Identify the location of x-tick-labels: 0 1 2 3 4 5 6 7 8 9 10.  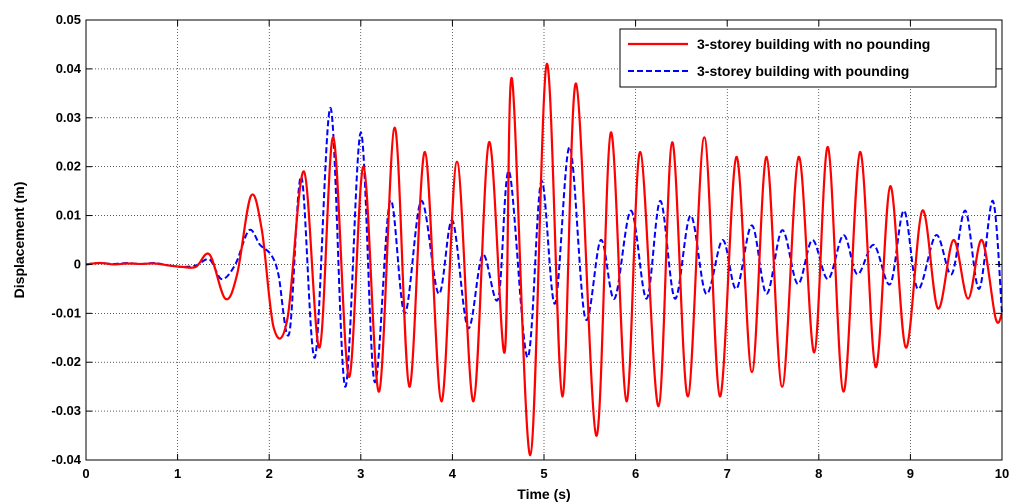
(545, 473).